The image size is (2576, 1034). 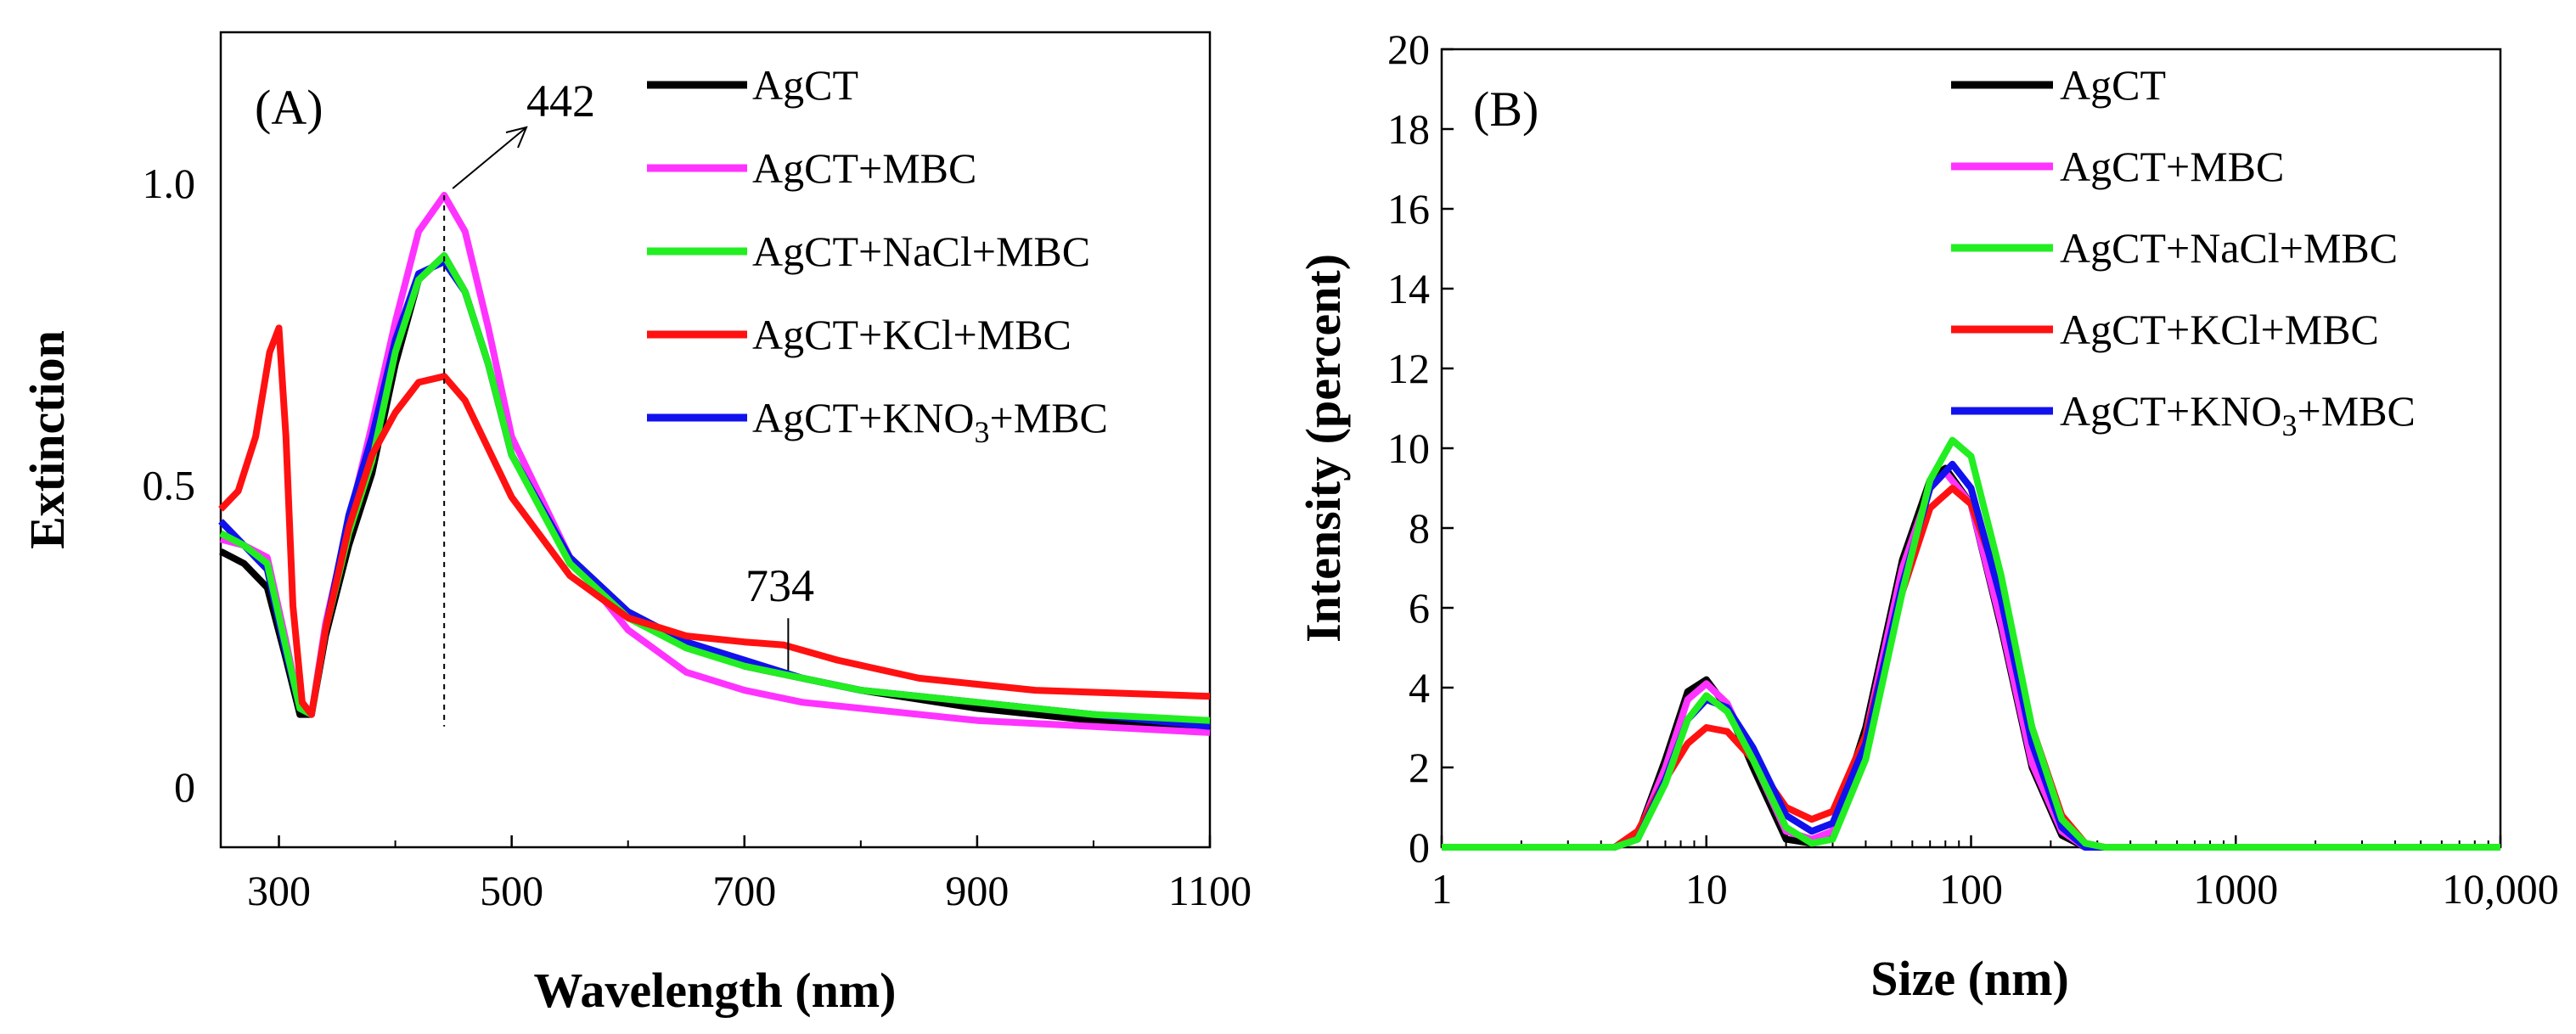 What do you see at coordinates (2172, 166) in the screenshot?
I see `legend-label-b-agct-mbc: AgCT+MBC` at bounding box center [2172, 166].